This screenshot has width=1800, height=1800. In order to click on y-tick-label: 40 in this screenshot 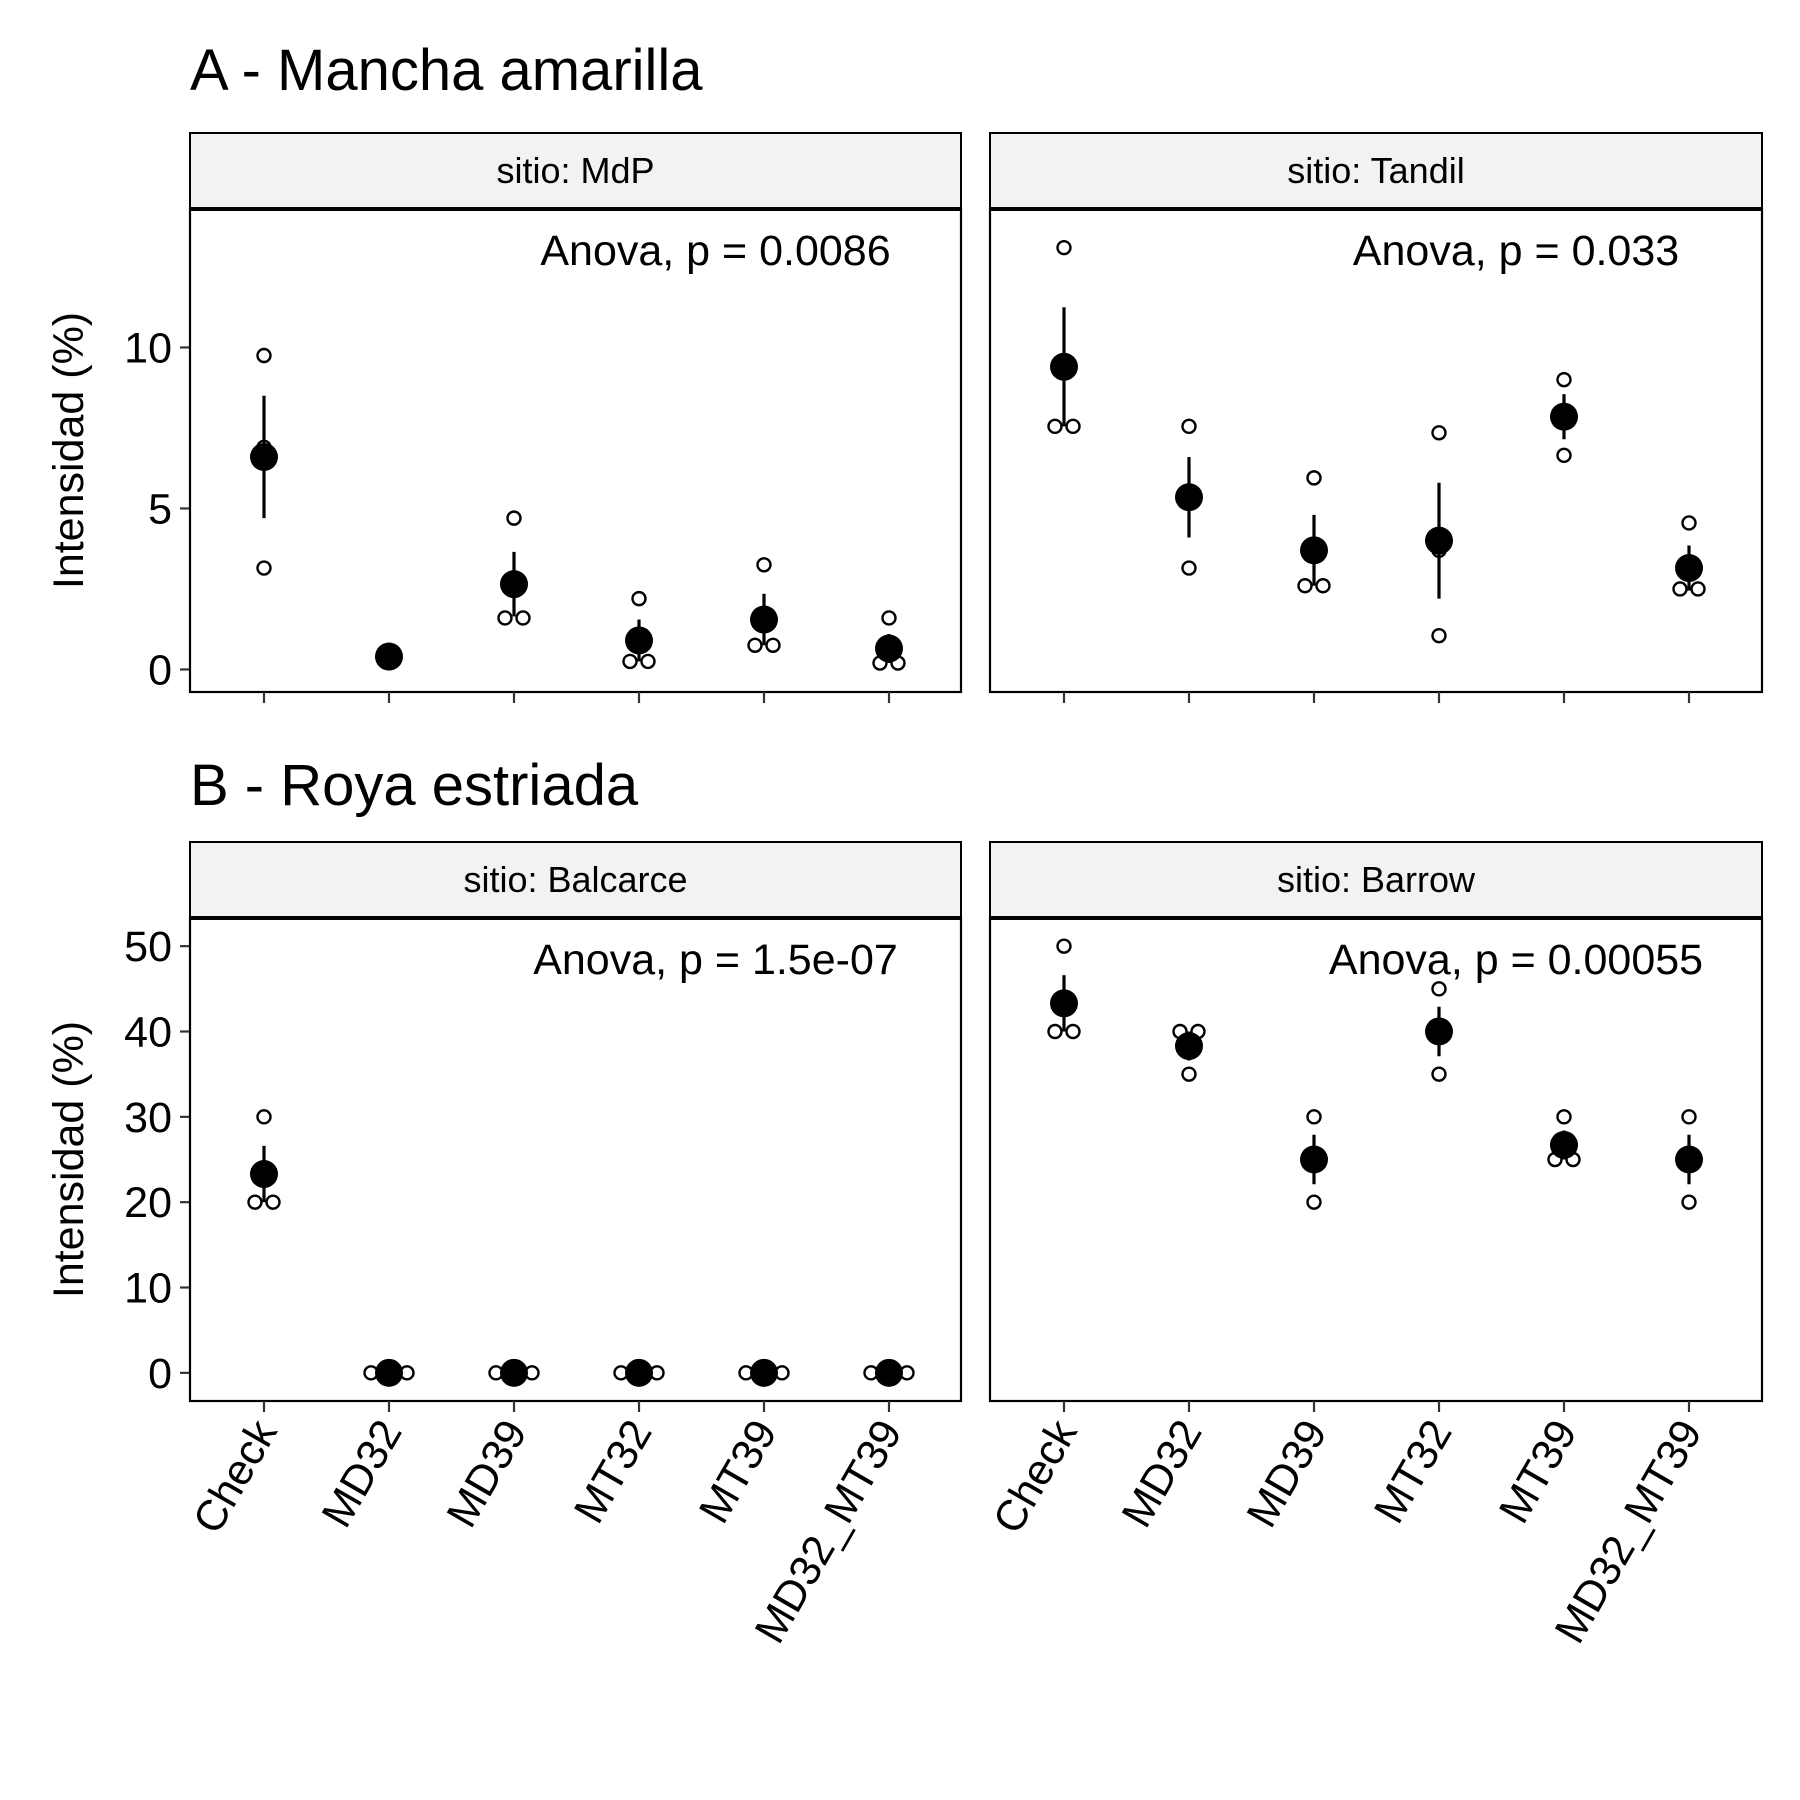, I will do `click(148, 1032)`.